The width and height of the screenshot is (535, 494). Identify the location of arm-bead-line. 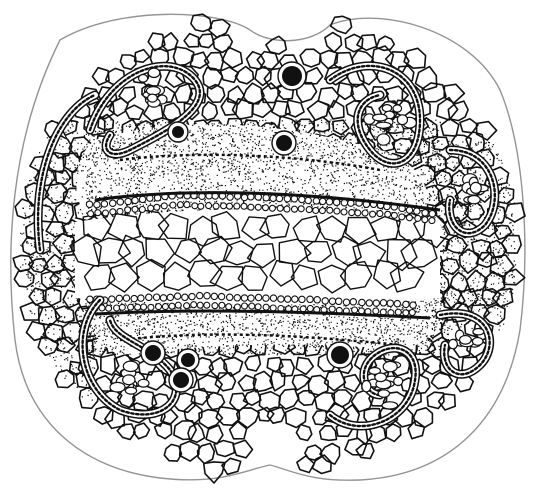
(145, 110).